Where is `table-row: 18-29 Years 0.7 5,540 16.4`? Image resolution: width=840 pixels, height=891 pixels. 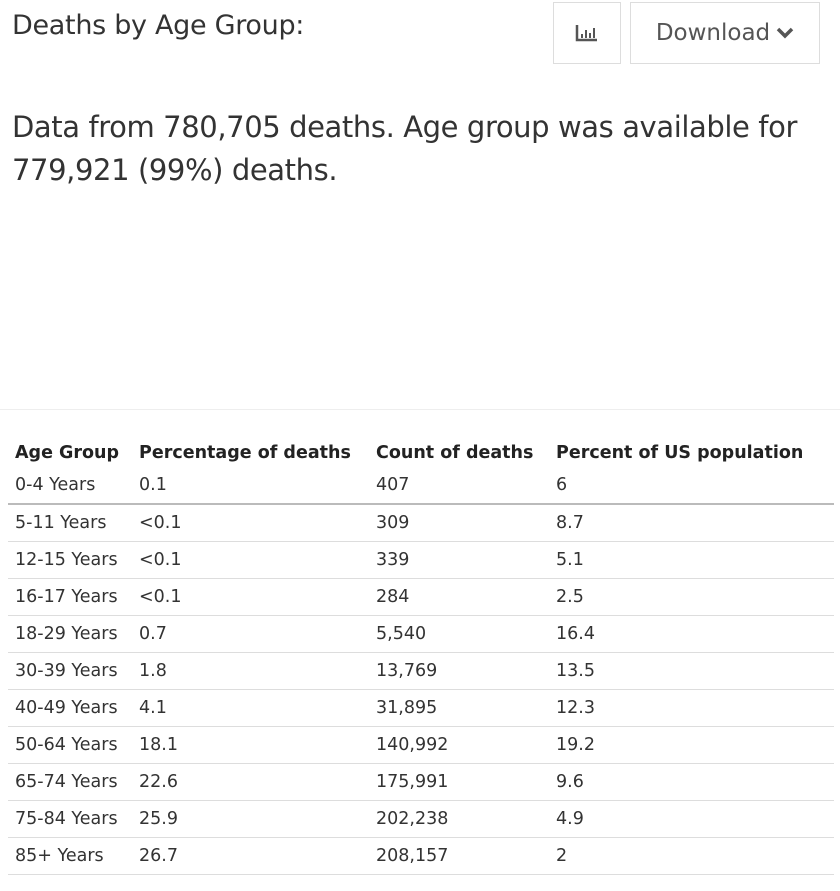 table-row: 18-29 Years 0.7 5,540 16.4 is located at coordinates (421, 634).